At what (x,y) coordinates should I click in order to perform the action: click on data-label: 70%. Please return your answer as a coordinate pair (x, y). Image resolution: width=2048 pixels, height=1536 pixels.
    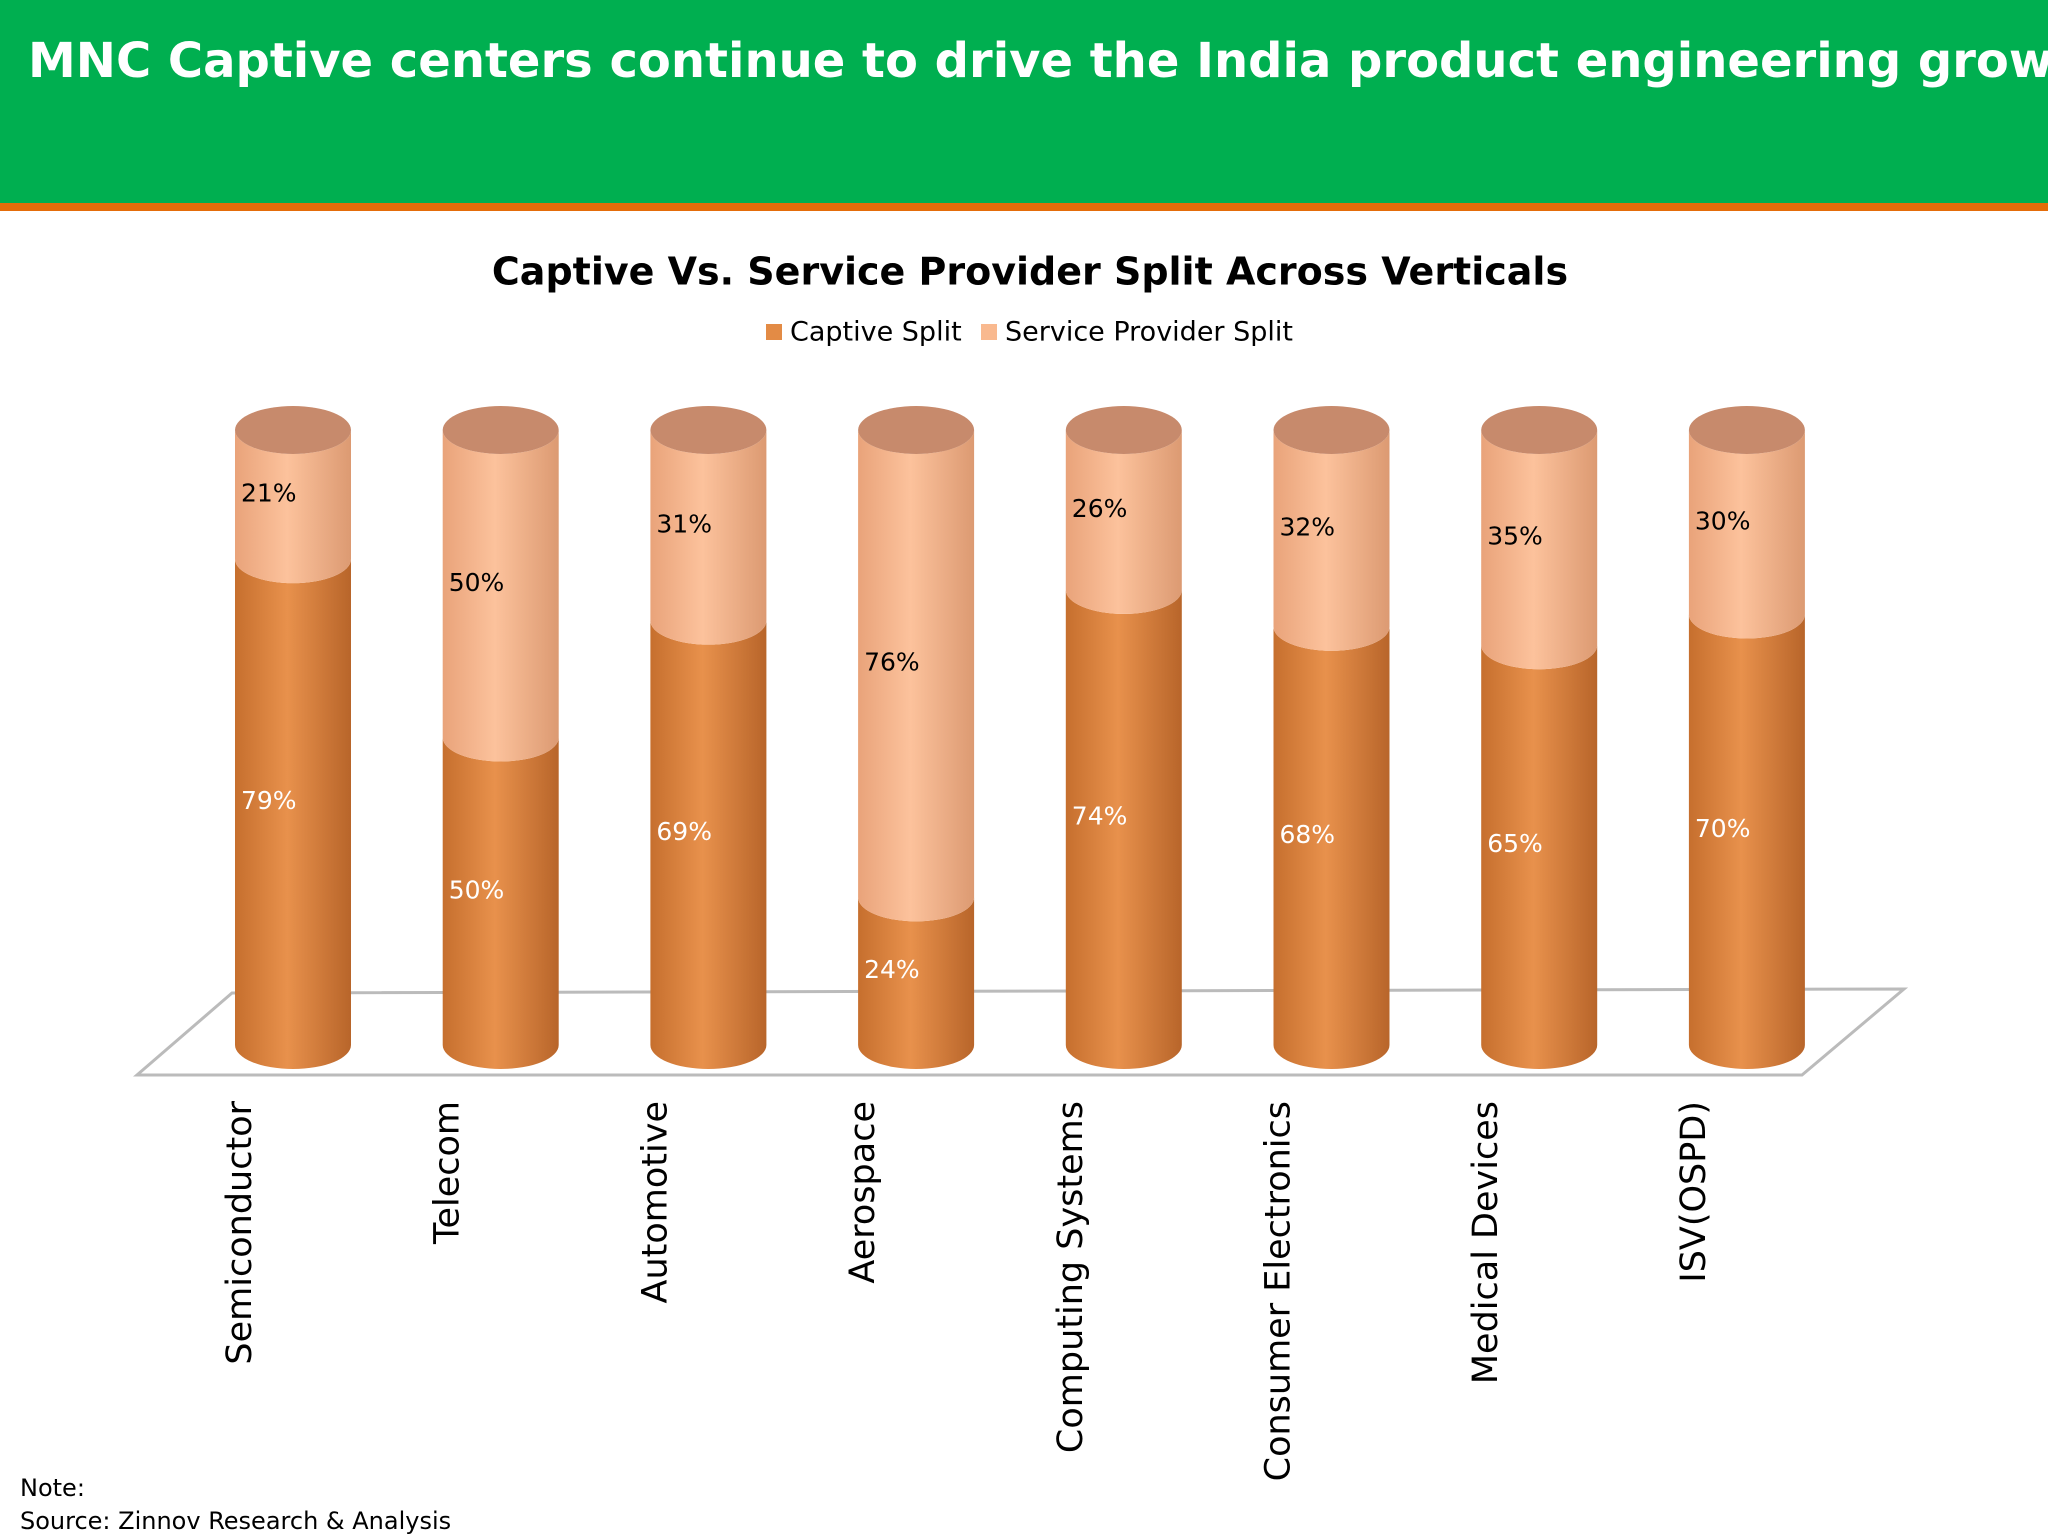
    Looking at the image, I should click on (1723, 828).